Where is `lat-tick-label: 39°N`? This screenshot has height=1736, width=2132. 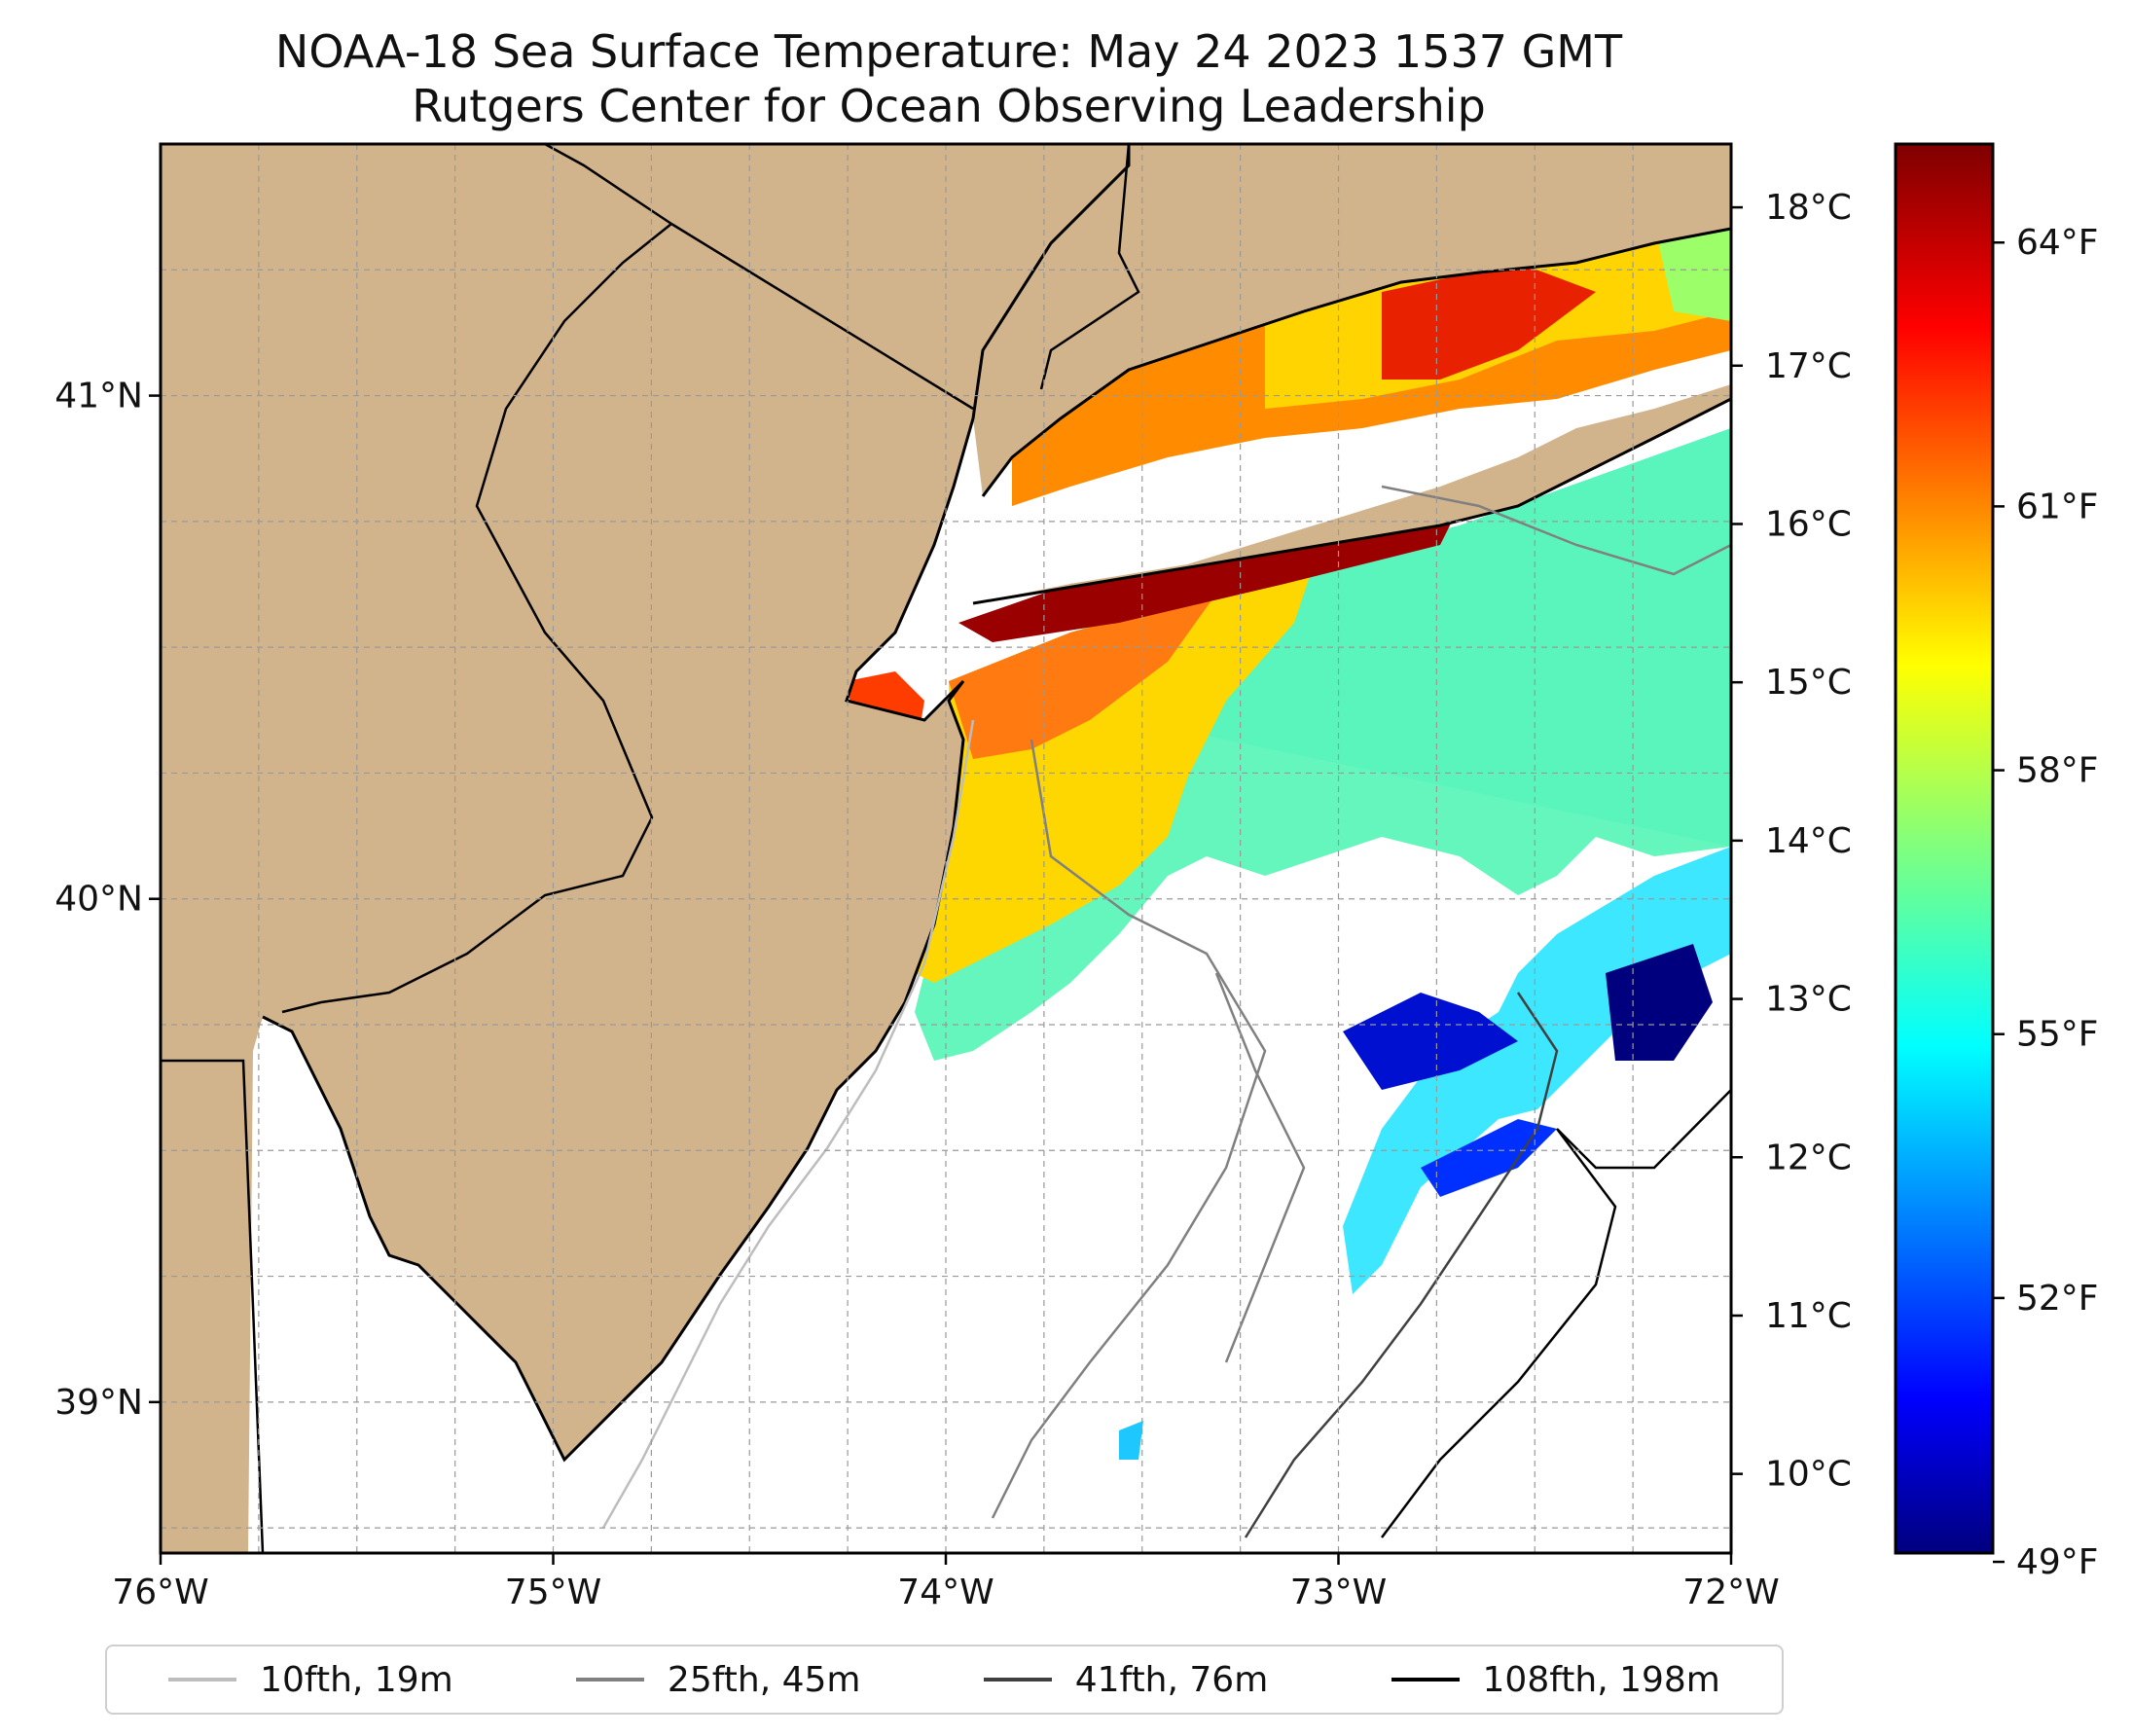 lat-tick-label: 39°N is located at coordinates (98, 1403).